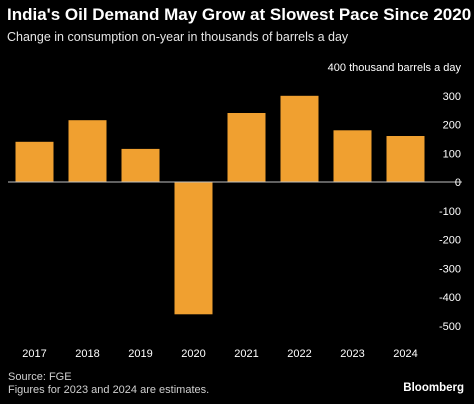  I want to click on y-axis-top-label: 400 thousand barrels a day, so click(395, 68).